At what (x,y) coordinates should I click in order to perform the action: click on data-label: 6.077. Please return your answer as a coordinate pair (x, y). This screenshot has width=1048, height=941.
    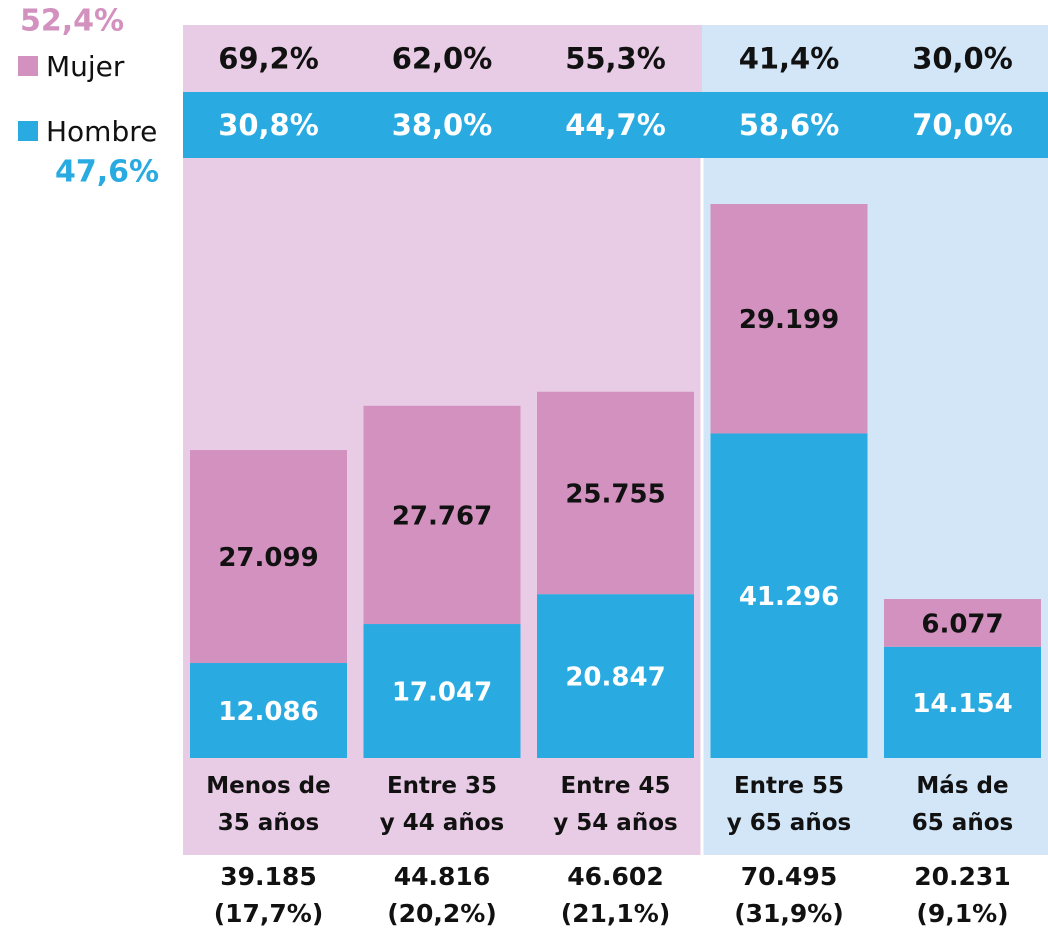
    Looking at the image, I should click on (962, 624).